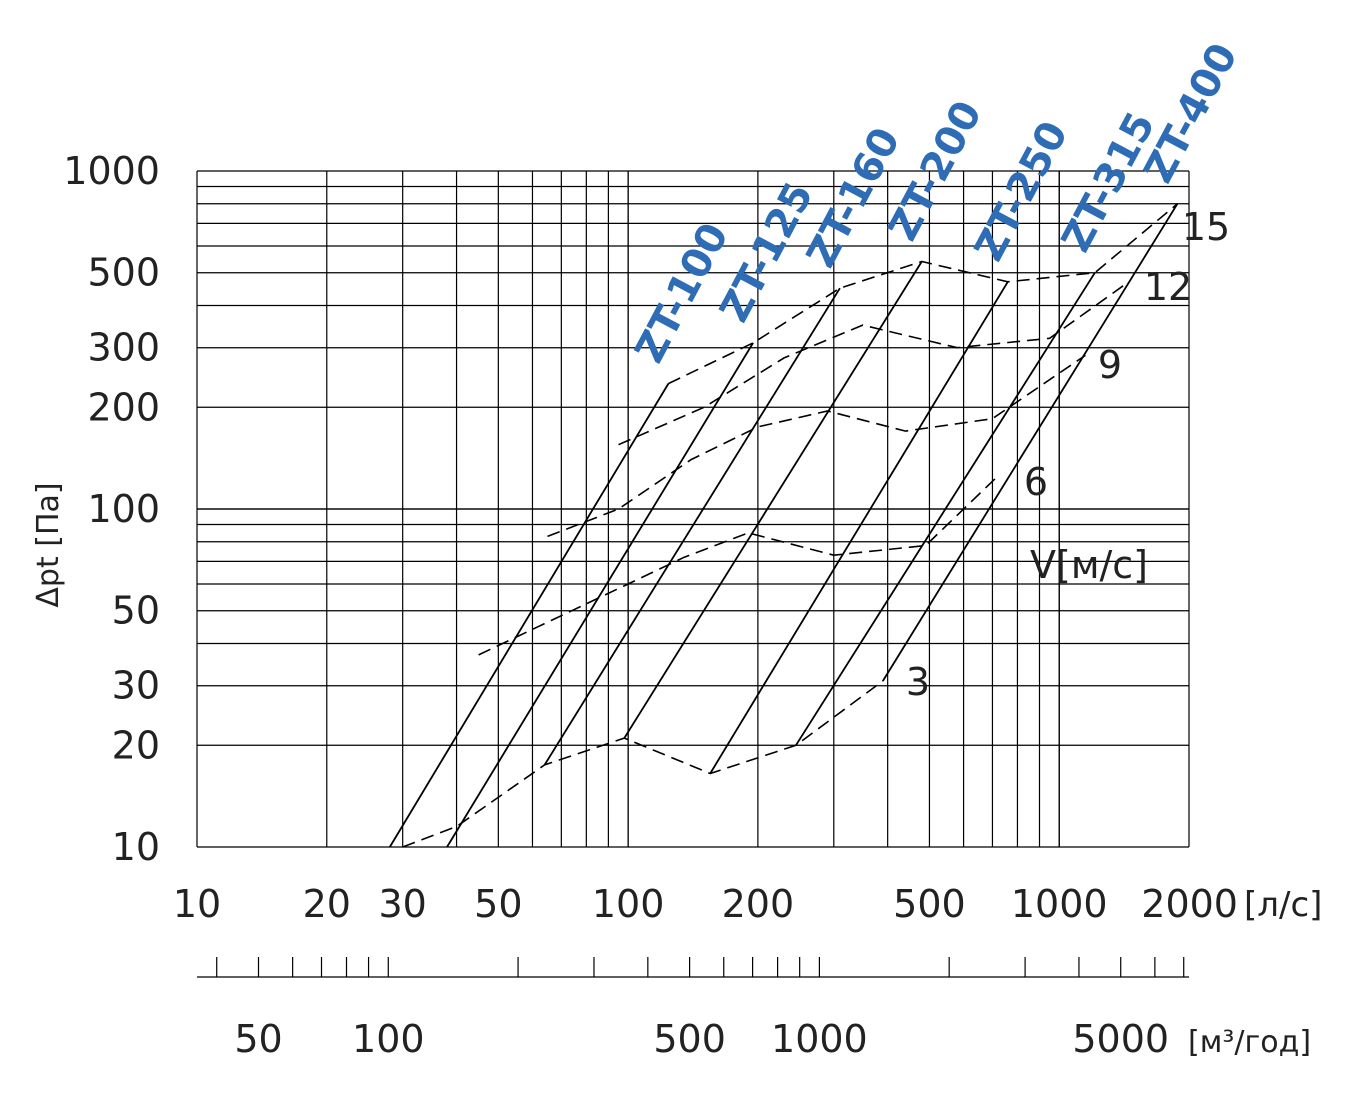 The height and width of the screenshot is (1109, 1362). Describe the element at coordinates (498, 904) in the screenshot. I see `x-tick-label: 50` at that location.